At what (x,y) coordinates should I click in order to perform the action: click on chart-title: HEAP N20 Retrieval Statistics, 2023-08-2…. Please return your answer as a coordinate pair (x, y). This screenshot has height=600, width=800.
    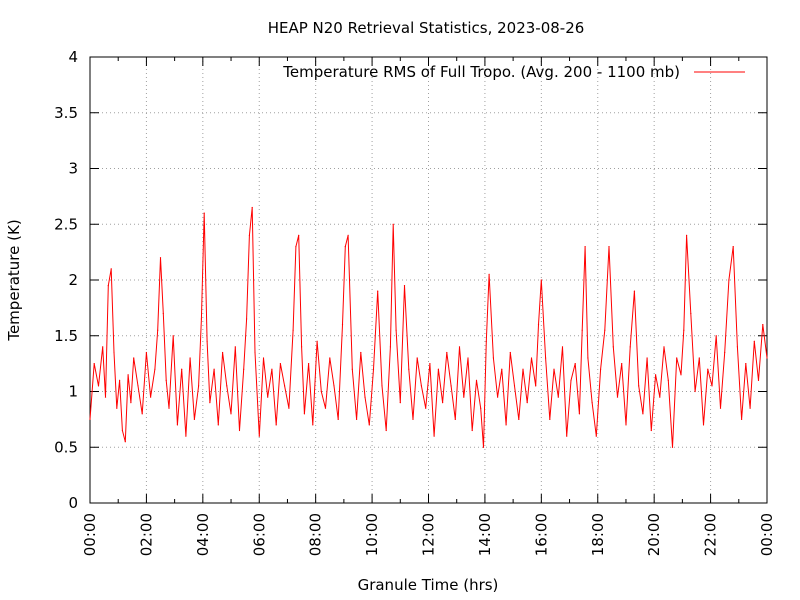
    Looking at the image, I should click on (426, 28).